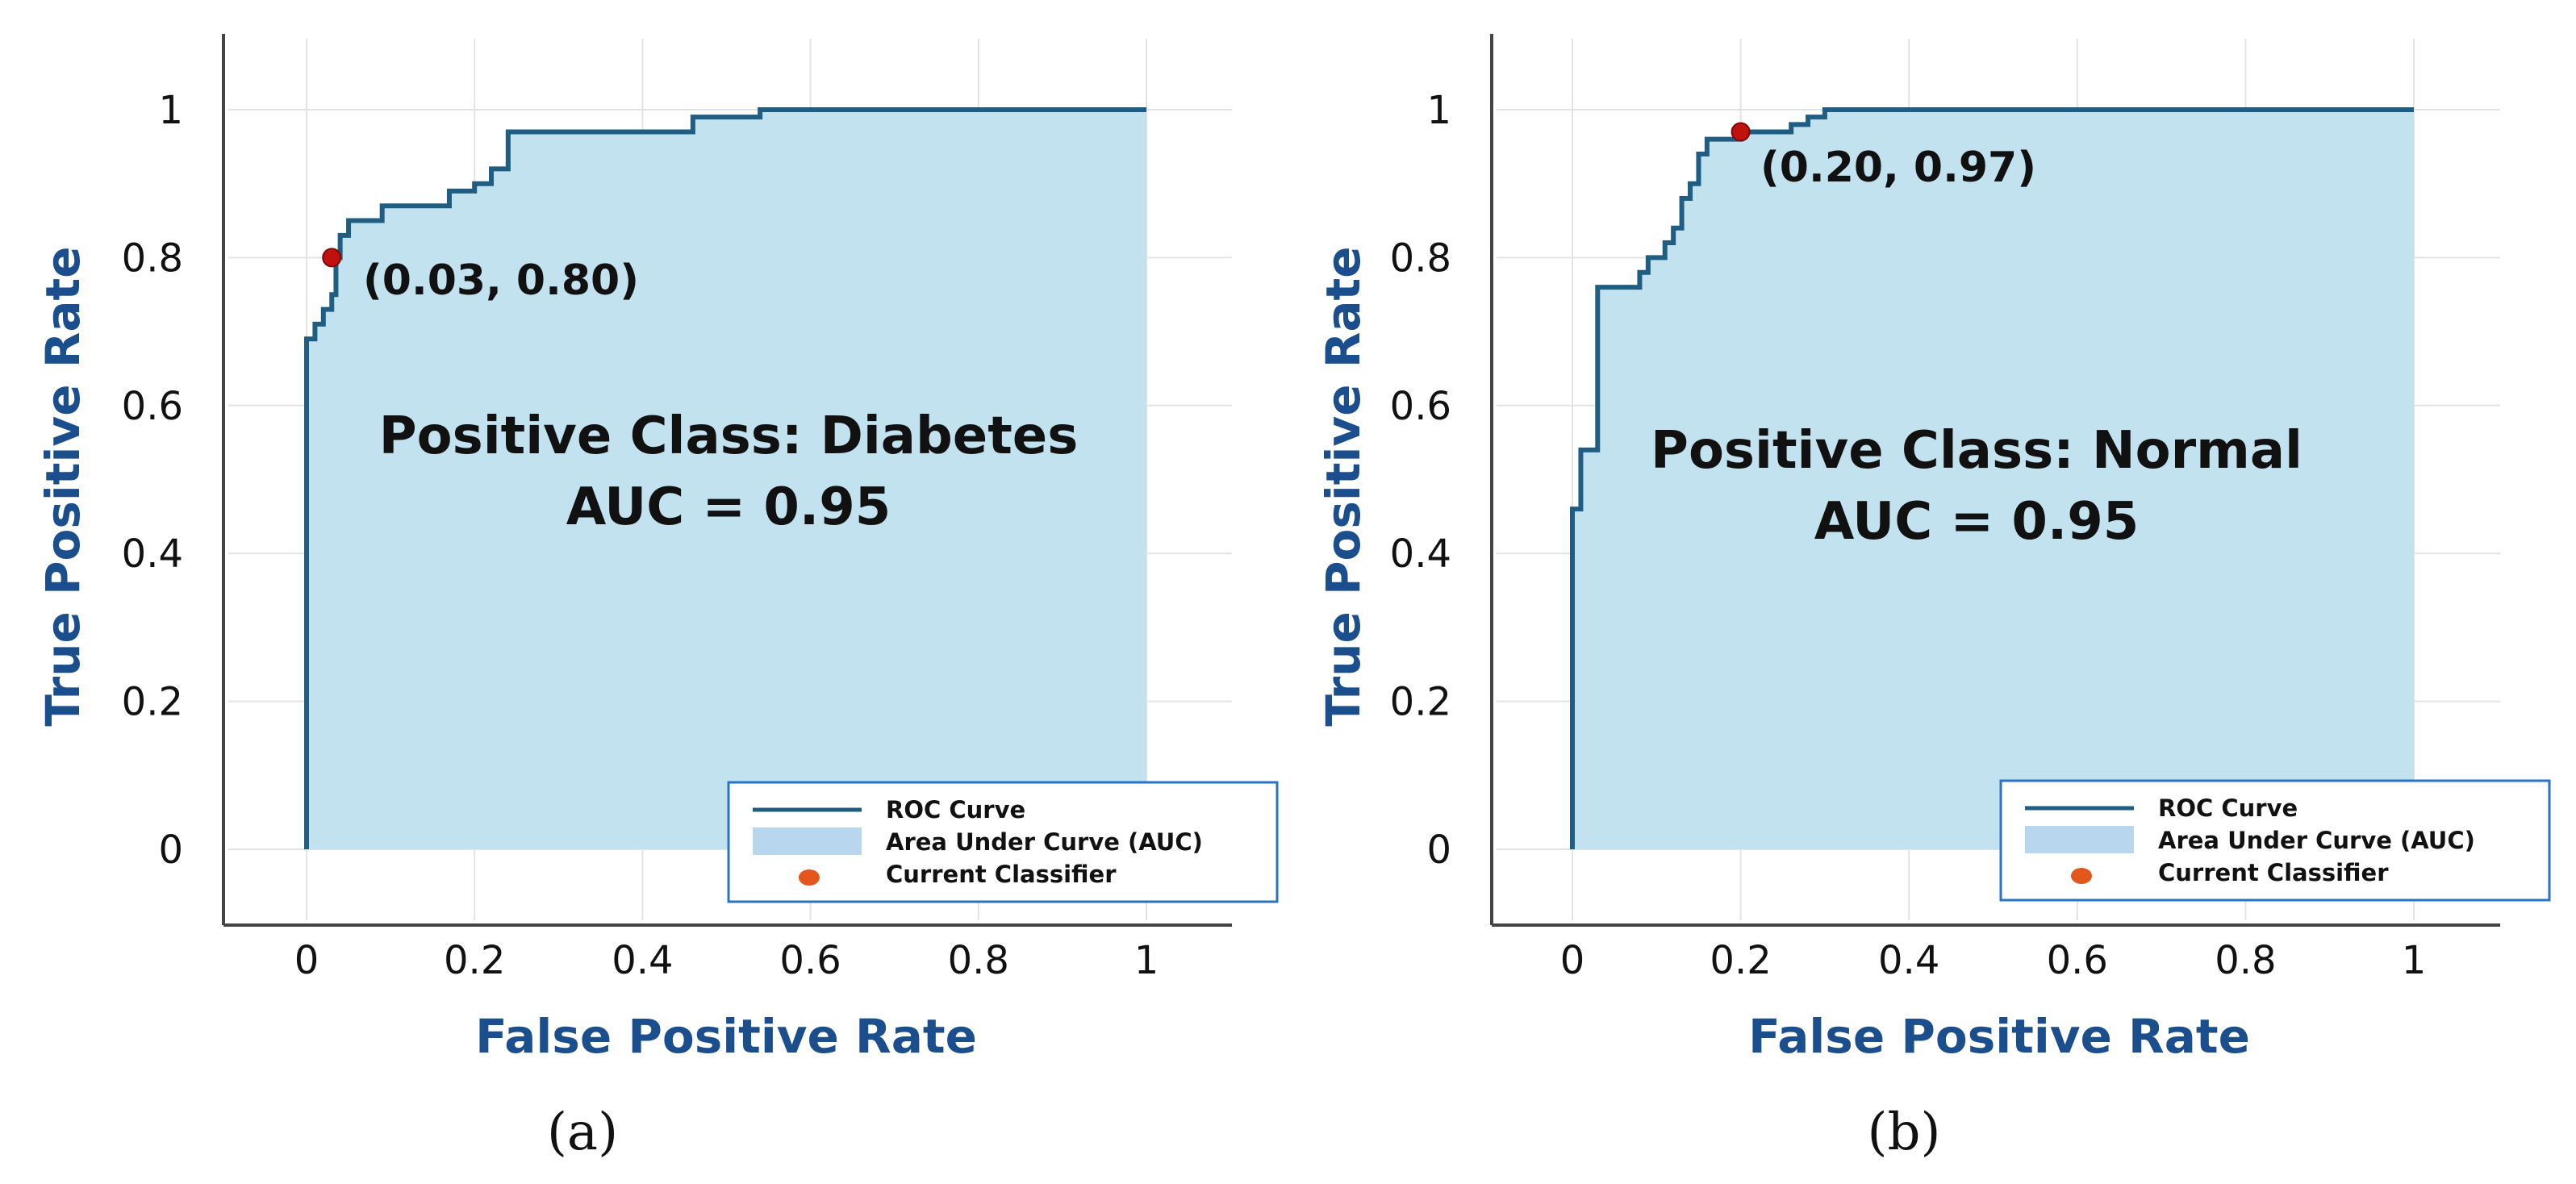 The width and height of the screenshot is (2576, 1184). Describe the element at coordinates (1977, 451) in the screenshot. I see `positive-class-title: Positive Class: Normal` at that location.